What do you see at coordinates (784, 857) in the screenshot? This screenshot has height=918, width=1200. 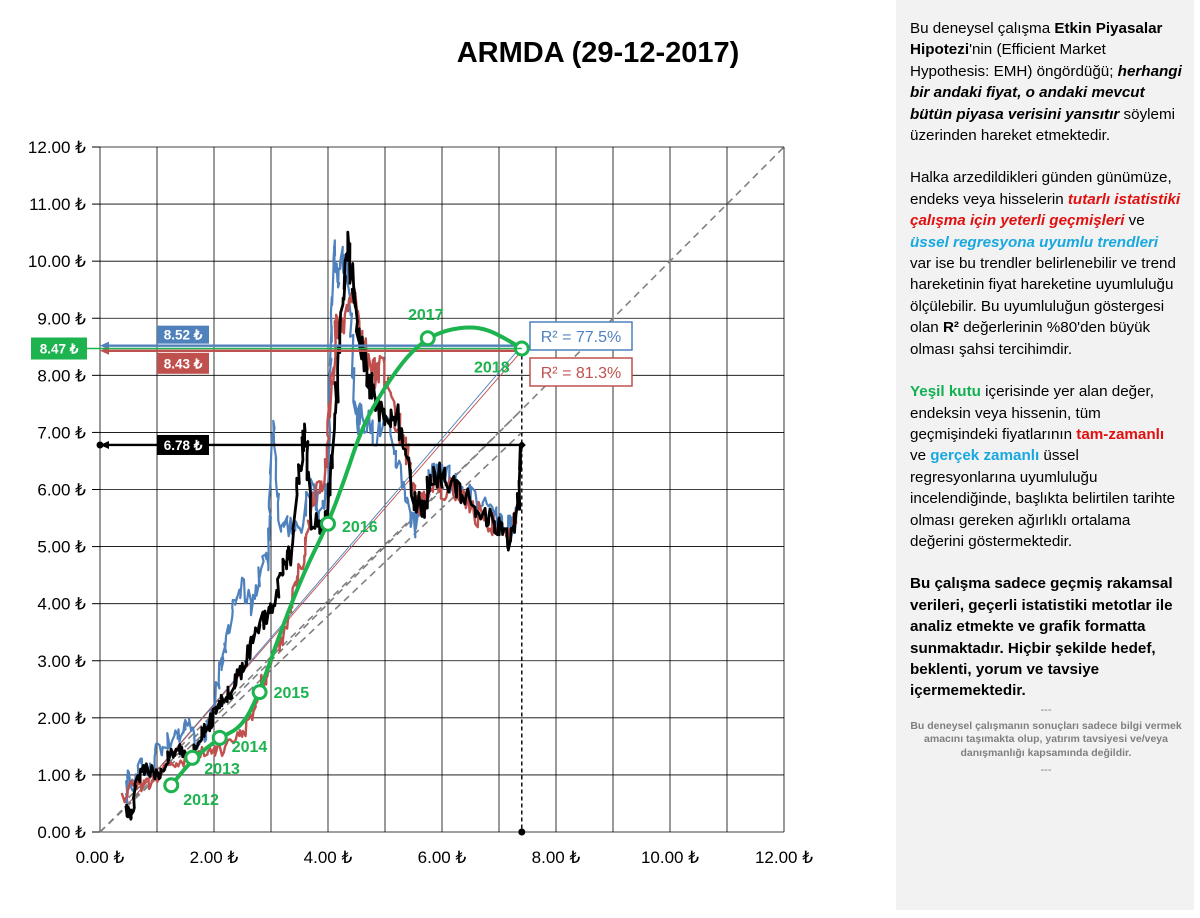 I see `x-tick-label: 12.00 ₺` at bounding box center [784, 857].